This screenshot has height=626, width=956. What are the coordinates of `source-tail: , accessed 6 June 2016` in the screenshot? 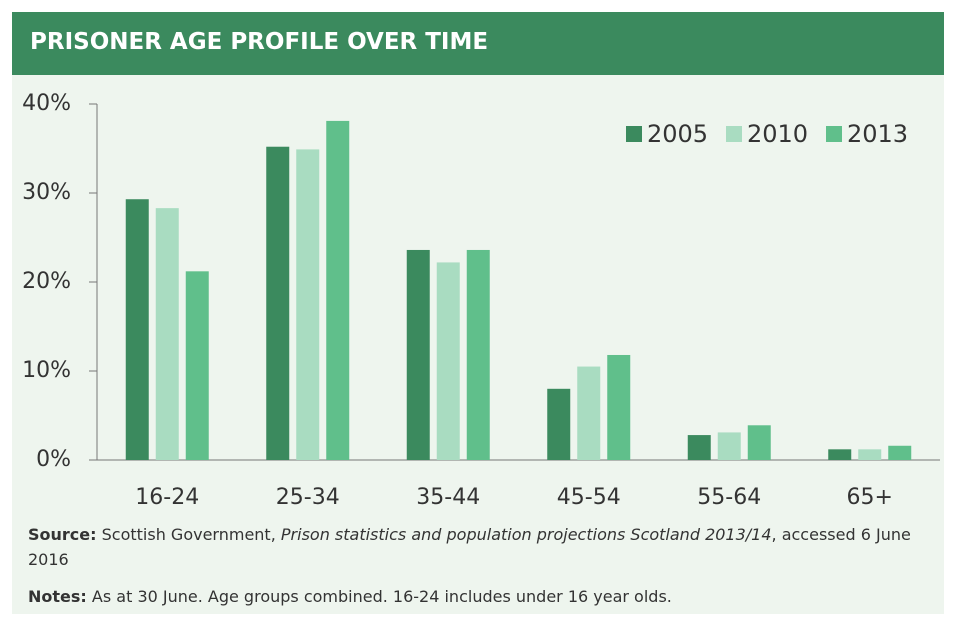 It's located at (469, 547).